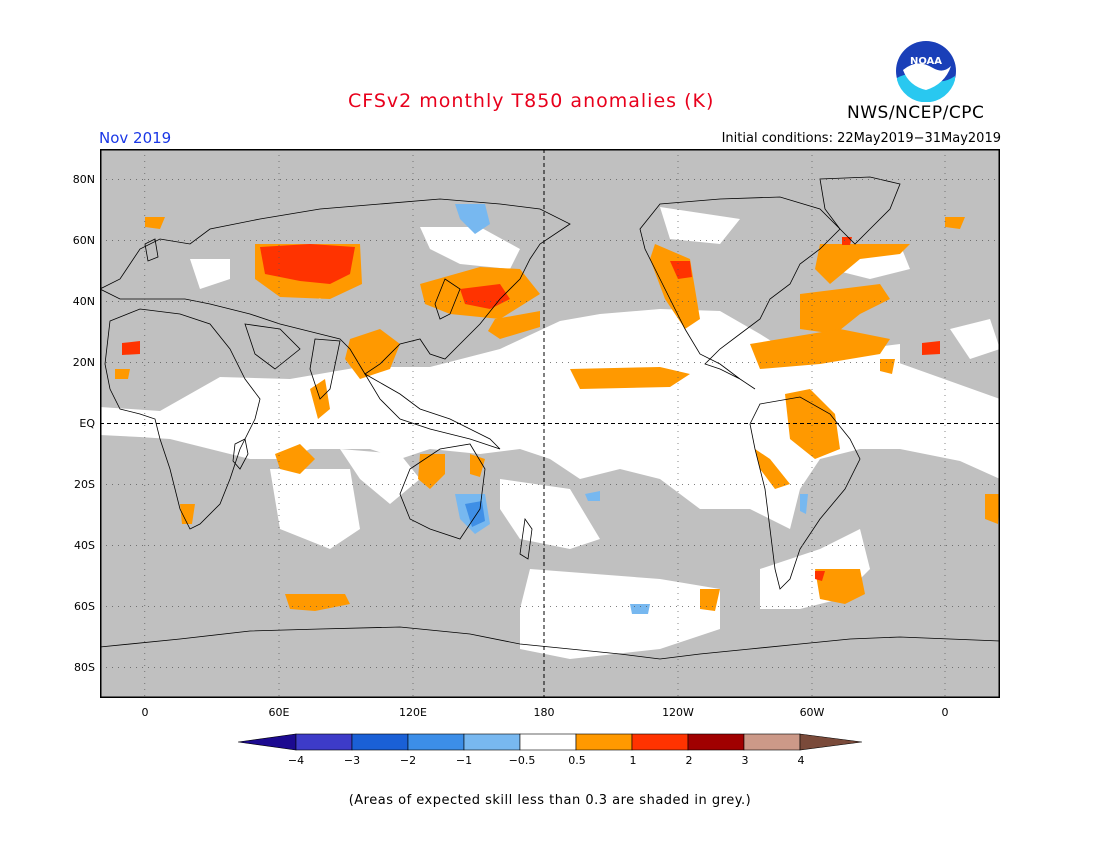 The width and height of the screenshot is (1100, 850). Describe the element at coordinates (84, 606) in the screenshot. I see `lat-label: 60S` at that location.